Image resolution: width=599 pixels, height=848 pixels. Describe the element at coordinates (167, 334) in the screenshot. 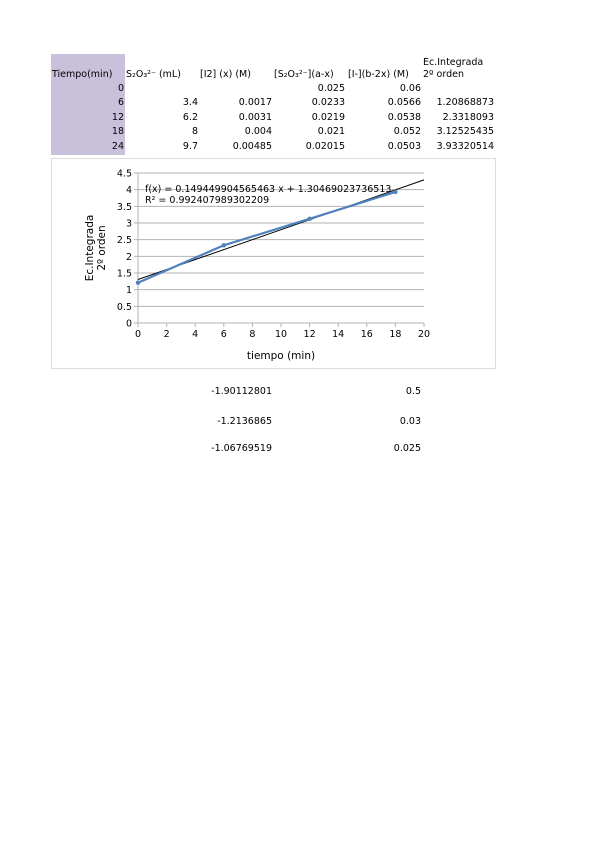

I see `x-tick-label: 2` at that location.